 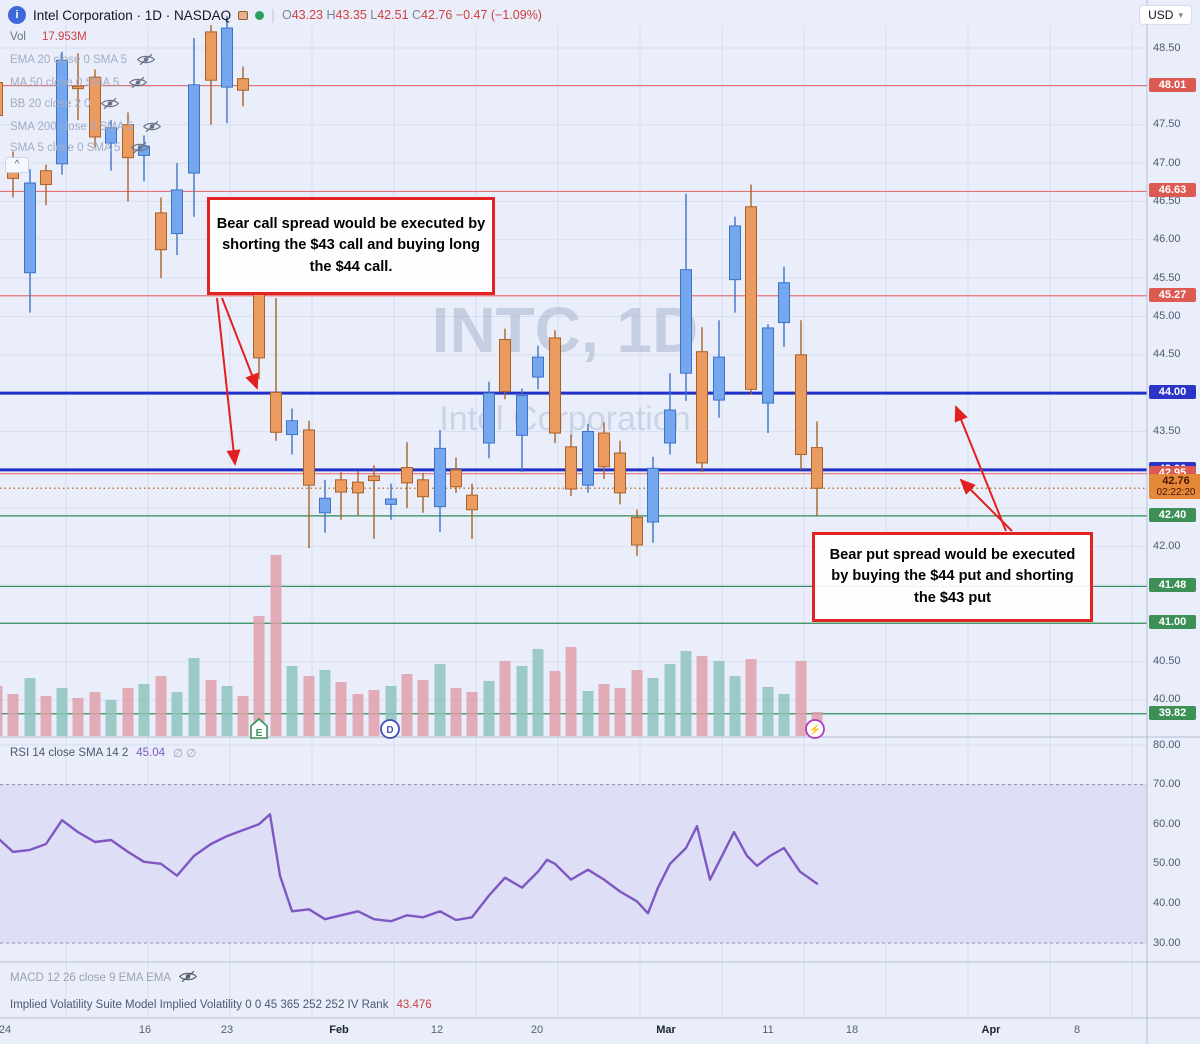 I want to click on rsi-tick: 70.00, so click(x=1167, y=784).